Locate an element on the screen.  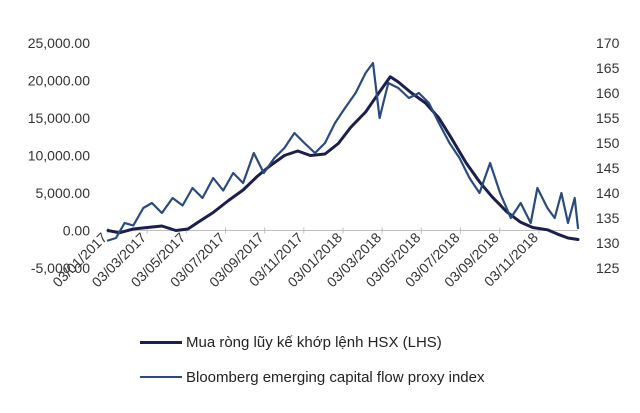
right-y-tick-label: 160 is located at coordinates (608, 93).